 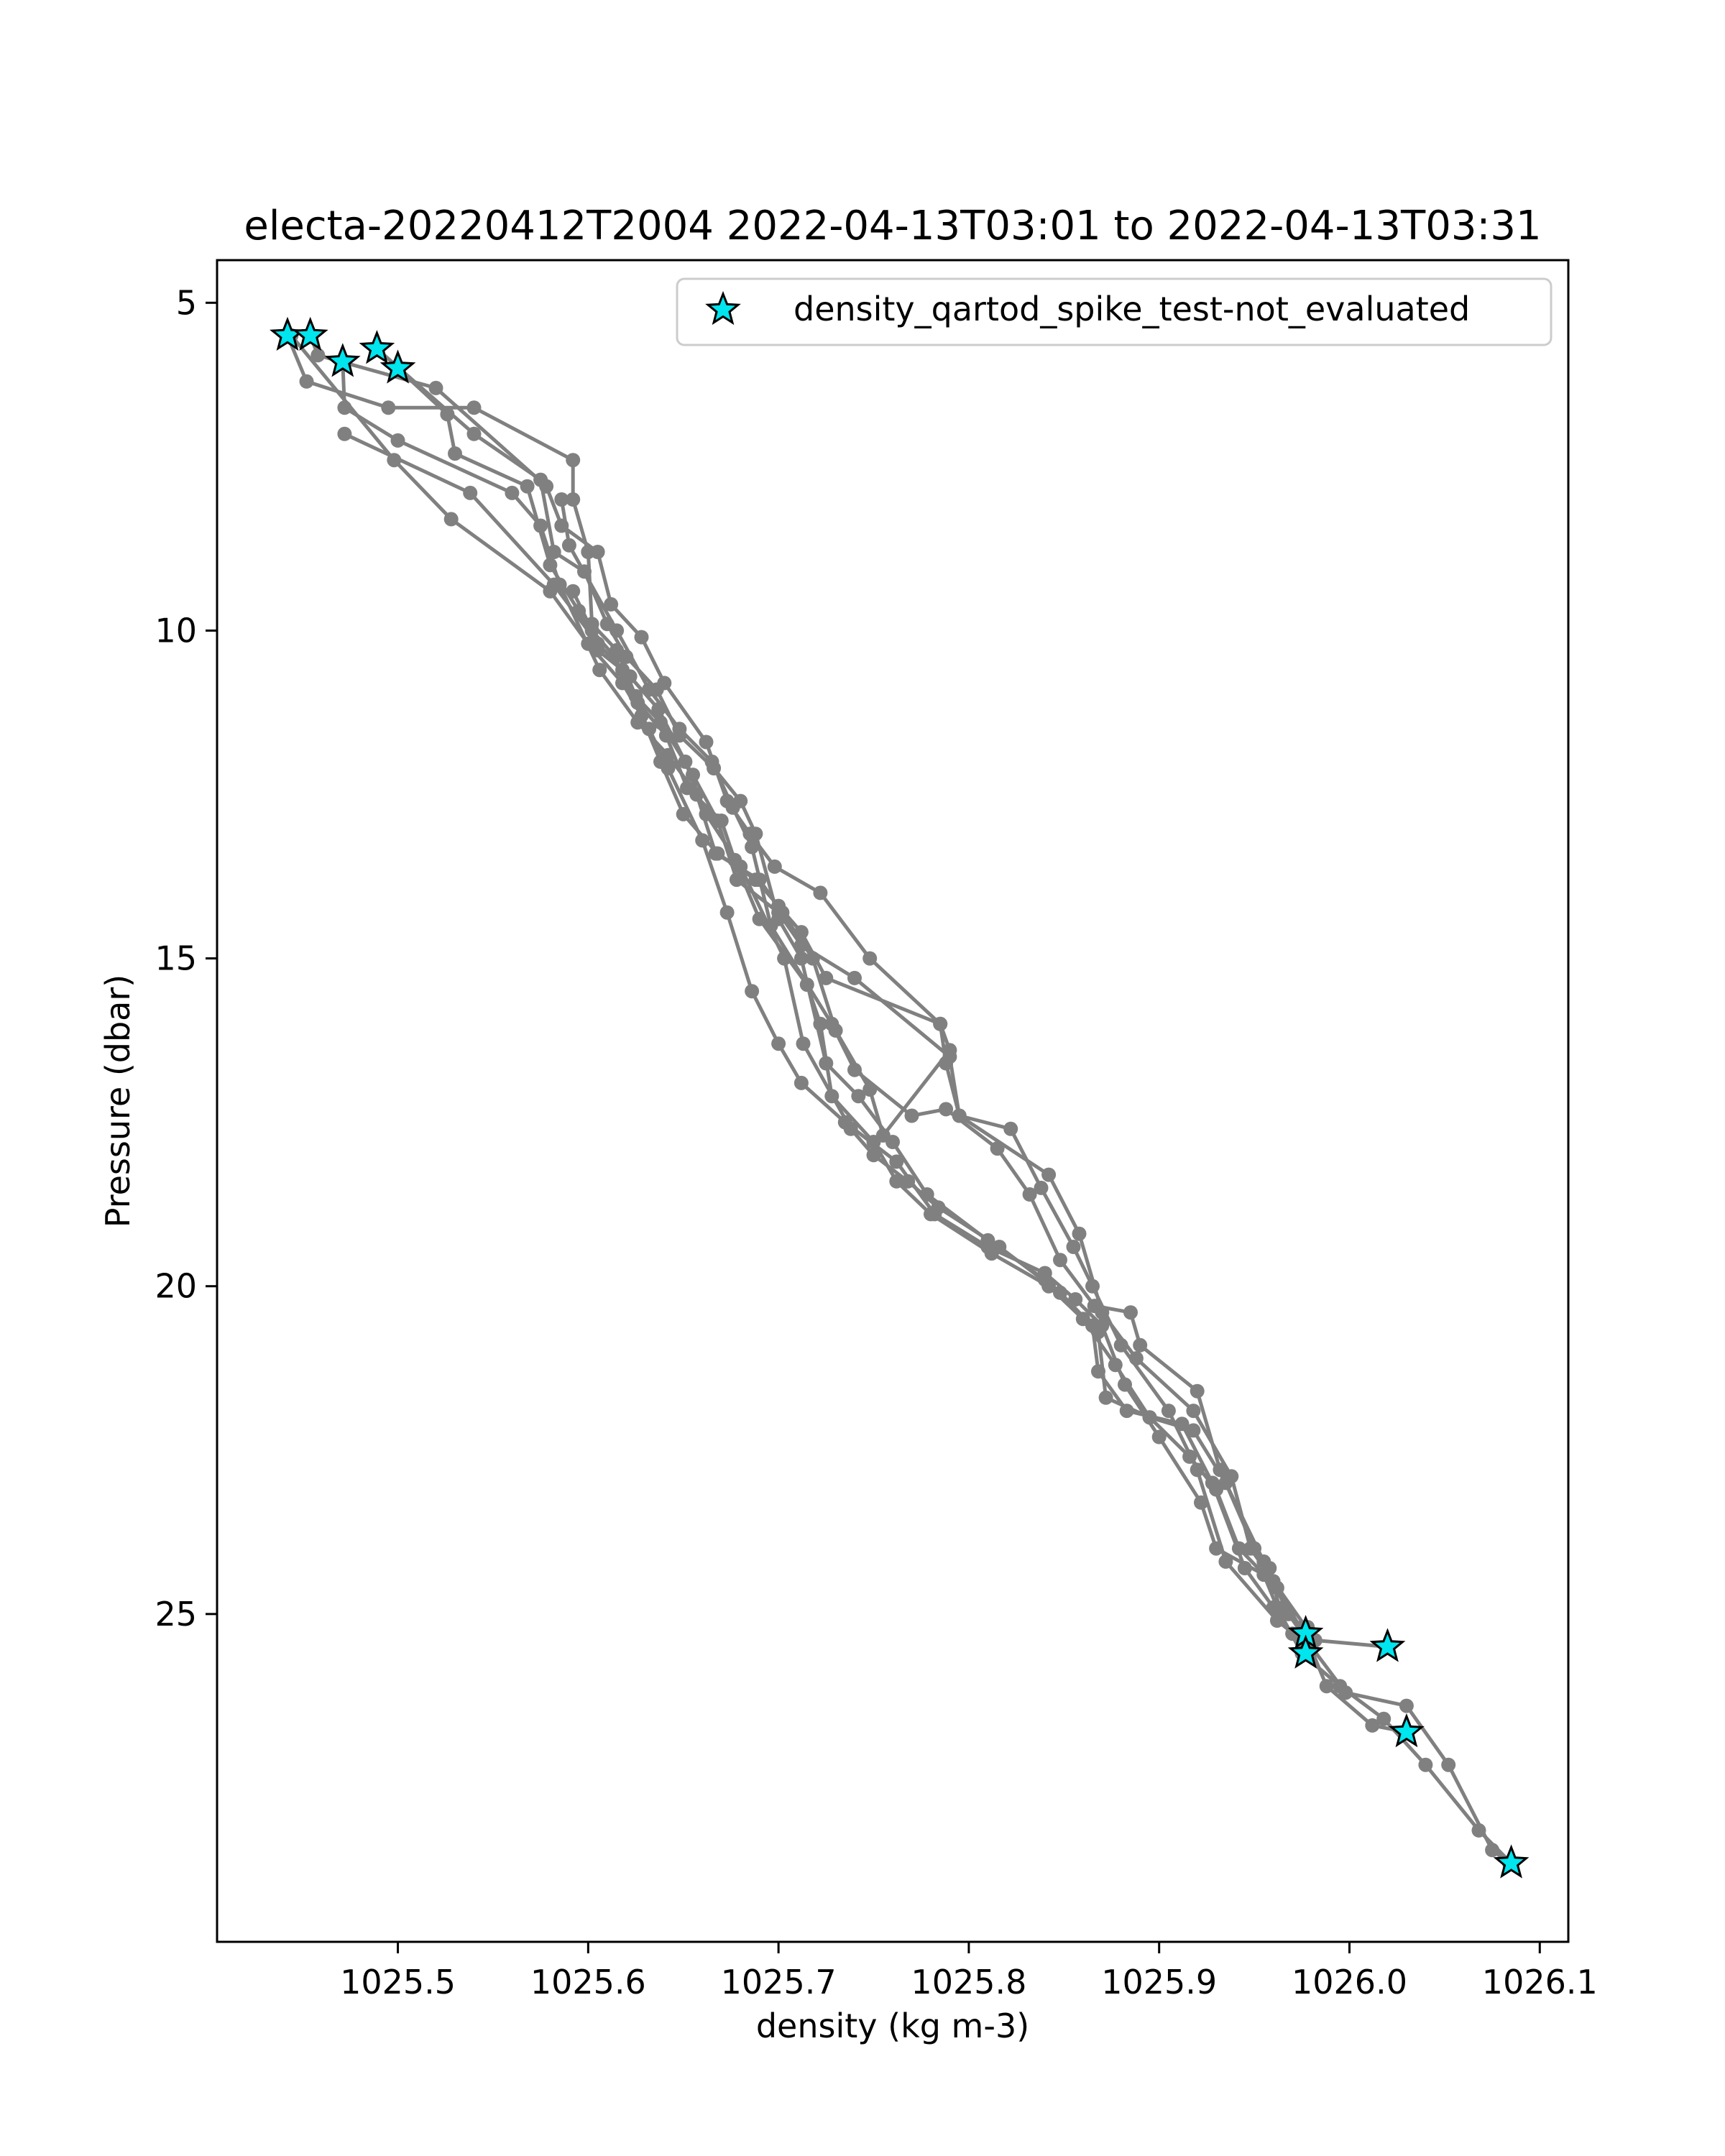 I want to click on x-tick-label: 1025.5, so click(x=398, y=1982).